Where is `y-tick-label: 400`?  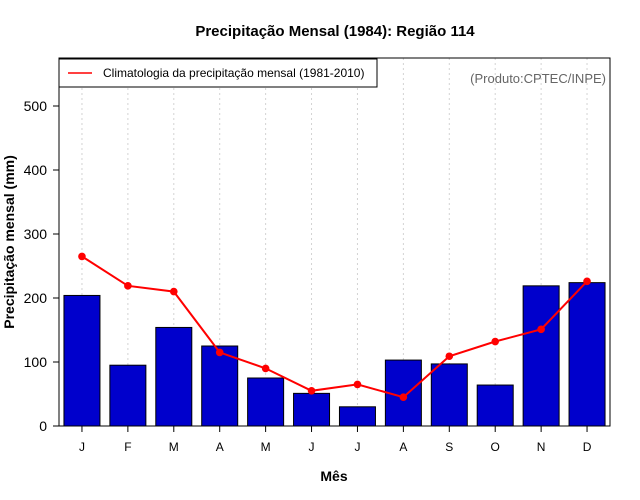 y-tick-label: 400 is located at coordinates (36, 170).